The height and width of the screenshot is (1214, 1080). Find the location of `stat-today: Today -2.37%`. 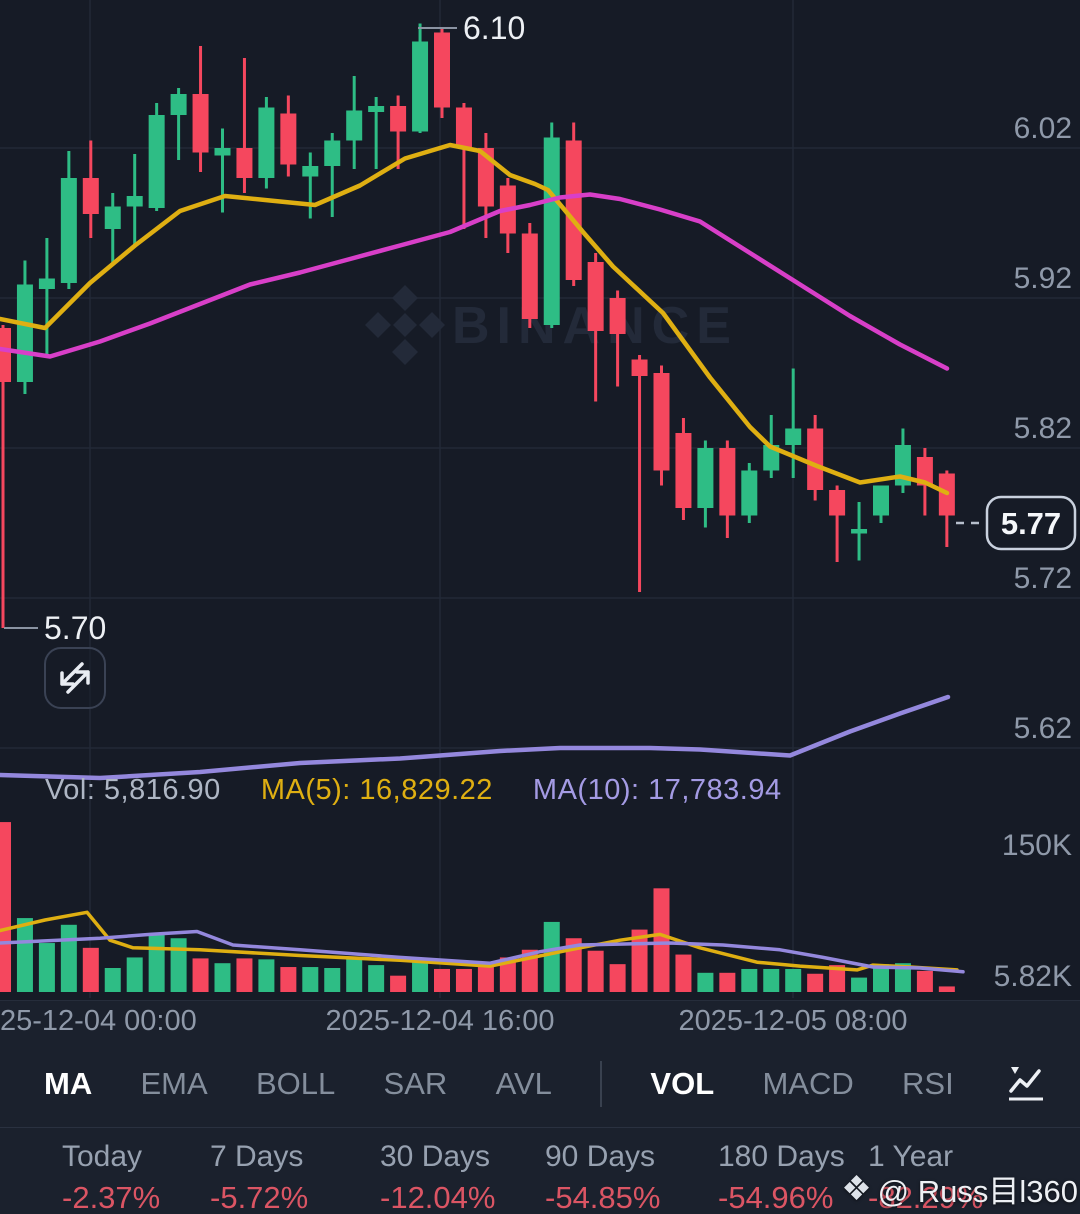

stat-today: Today -2.37% is located at coordinates (111, 1177).